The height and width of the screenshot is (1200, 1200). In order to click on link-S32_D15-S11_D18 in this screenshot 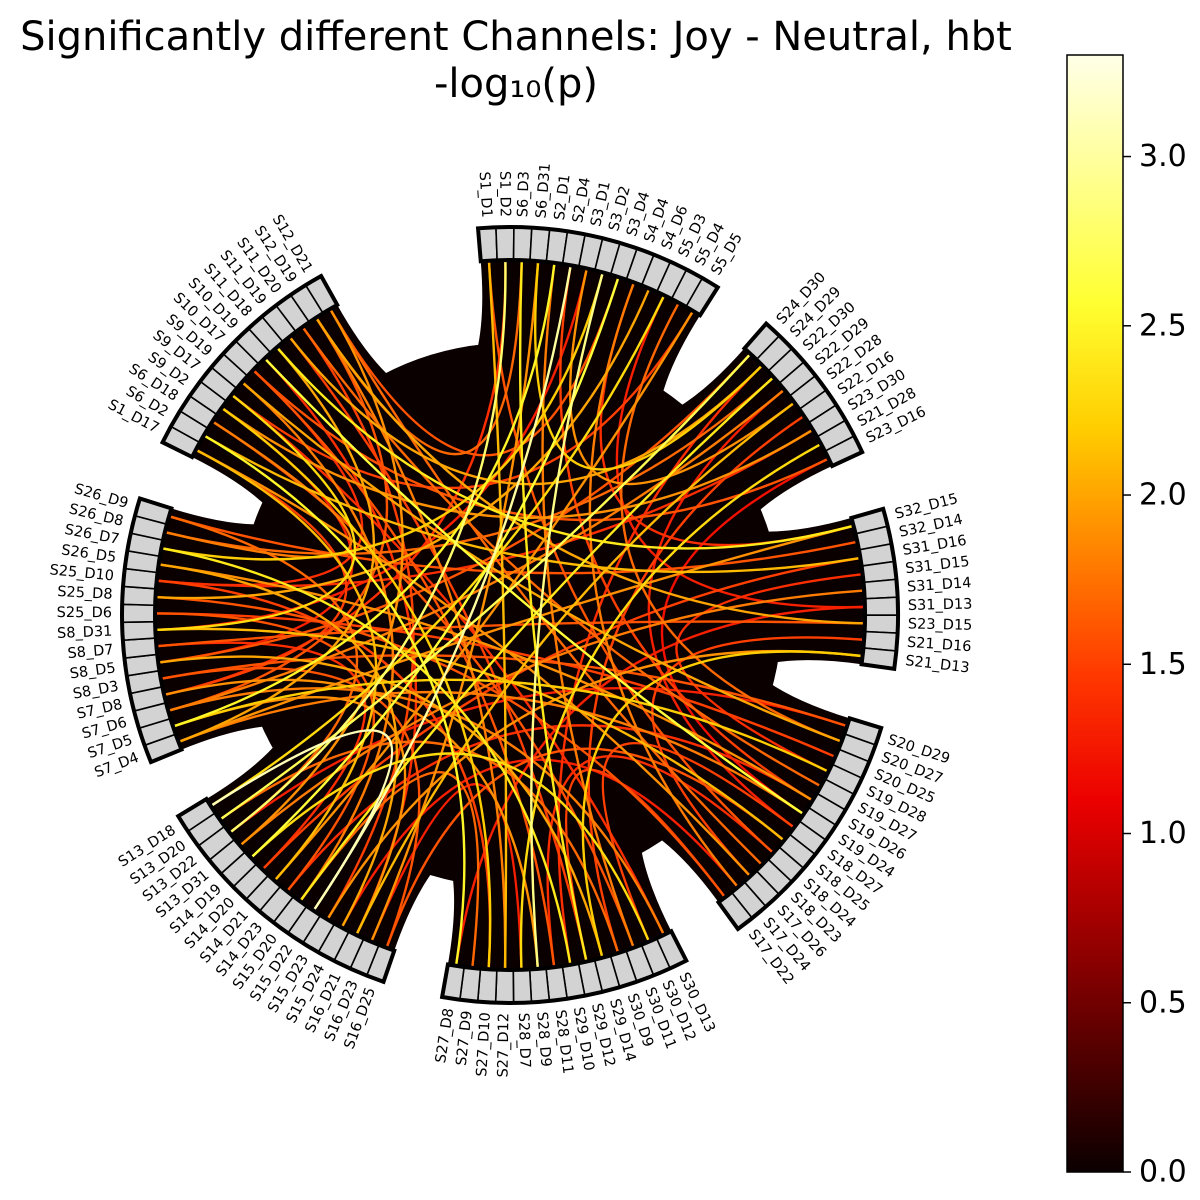, I will do `click(564, 449)`.